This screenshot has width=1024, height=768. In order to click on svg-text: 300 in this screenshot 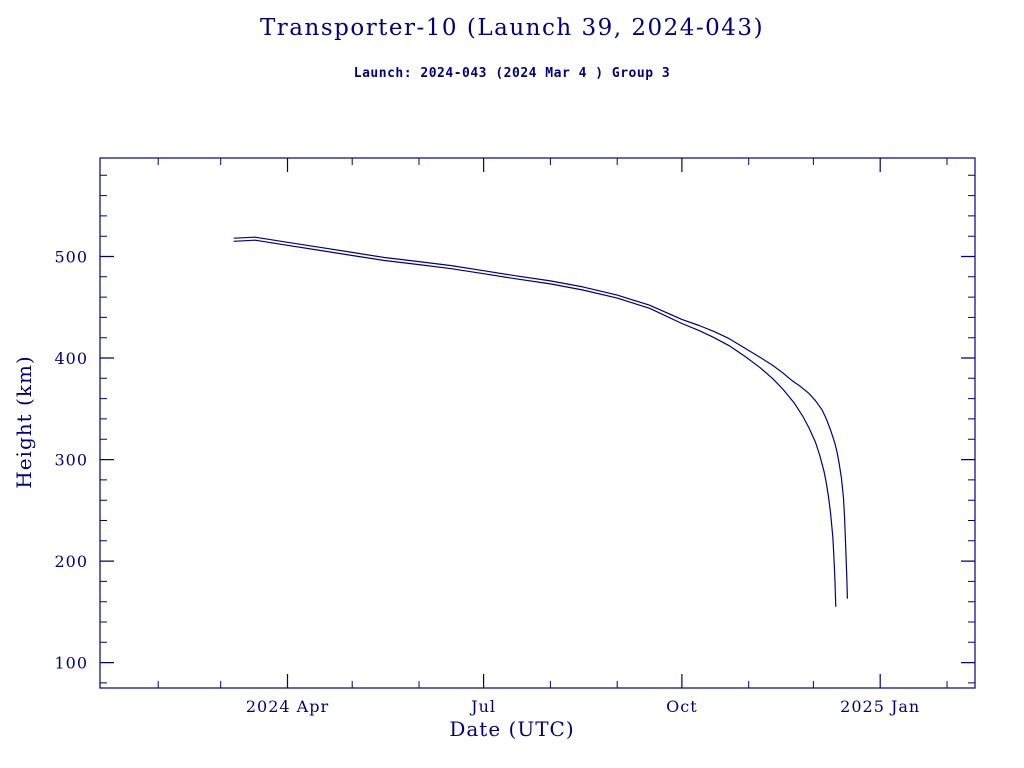, I will do `click(71, 460)`.